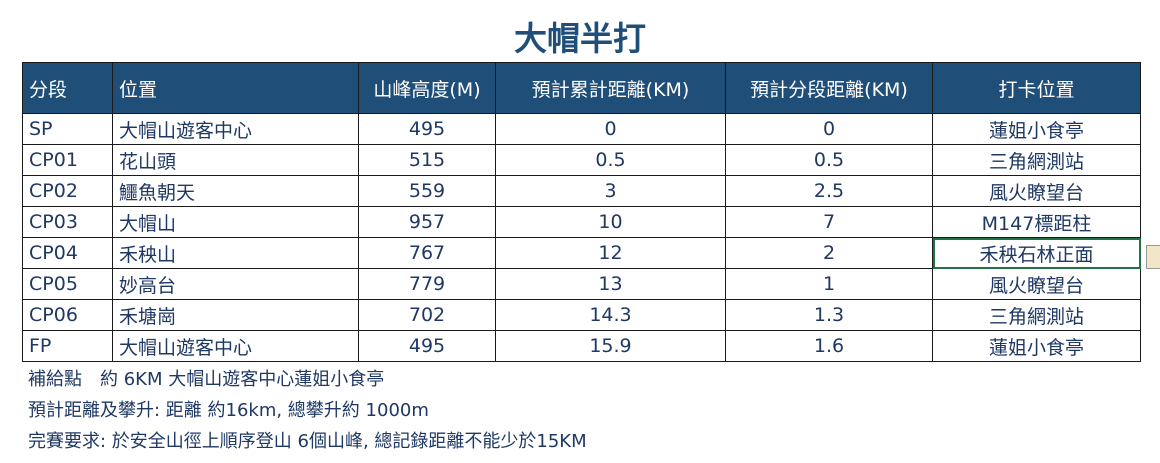 This screenshot has height=463, width=1160. What do you see at coordinates (67, 346) in the screenshot?
I see `table-cell: FP` at bounding box center [67, 346].